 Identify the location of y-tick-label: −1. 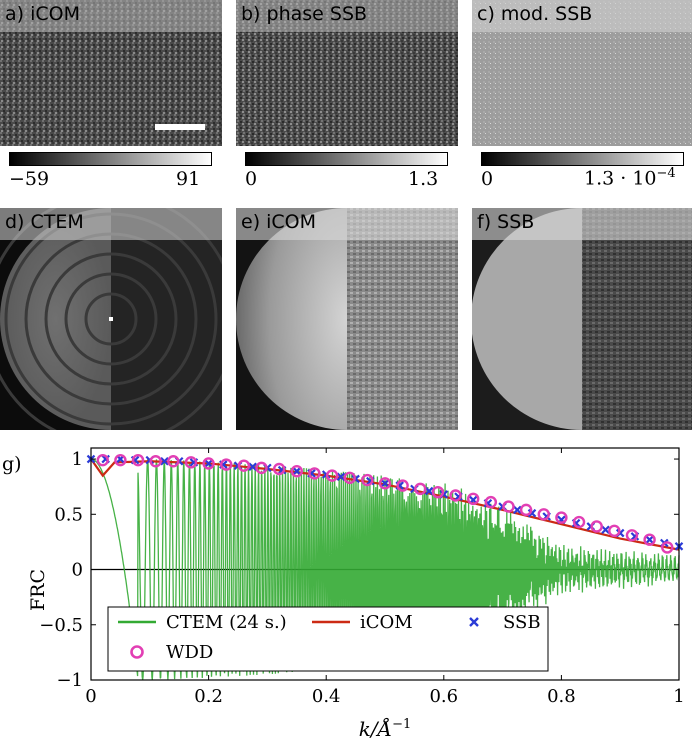
(69, 680).